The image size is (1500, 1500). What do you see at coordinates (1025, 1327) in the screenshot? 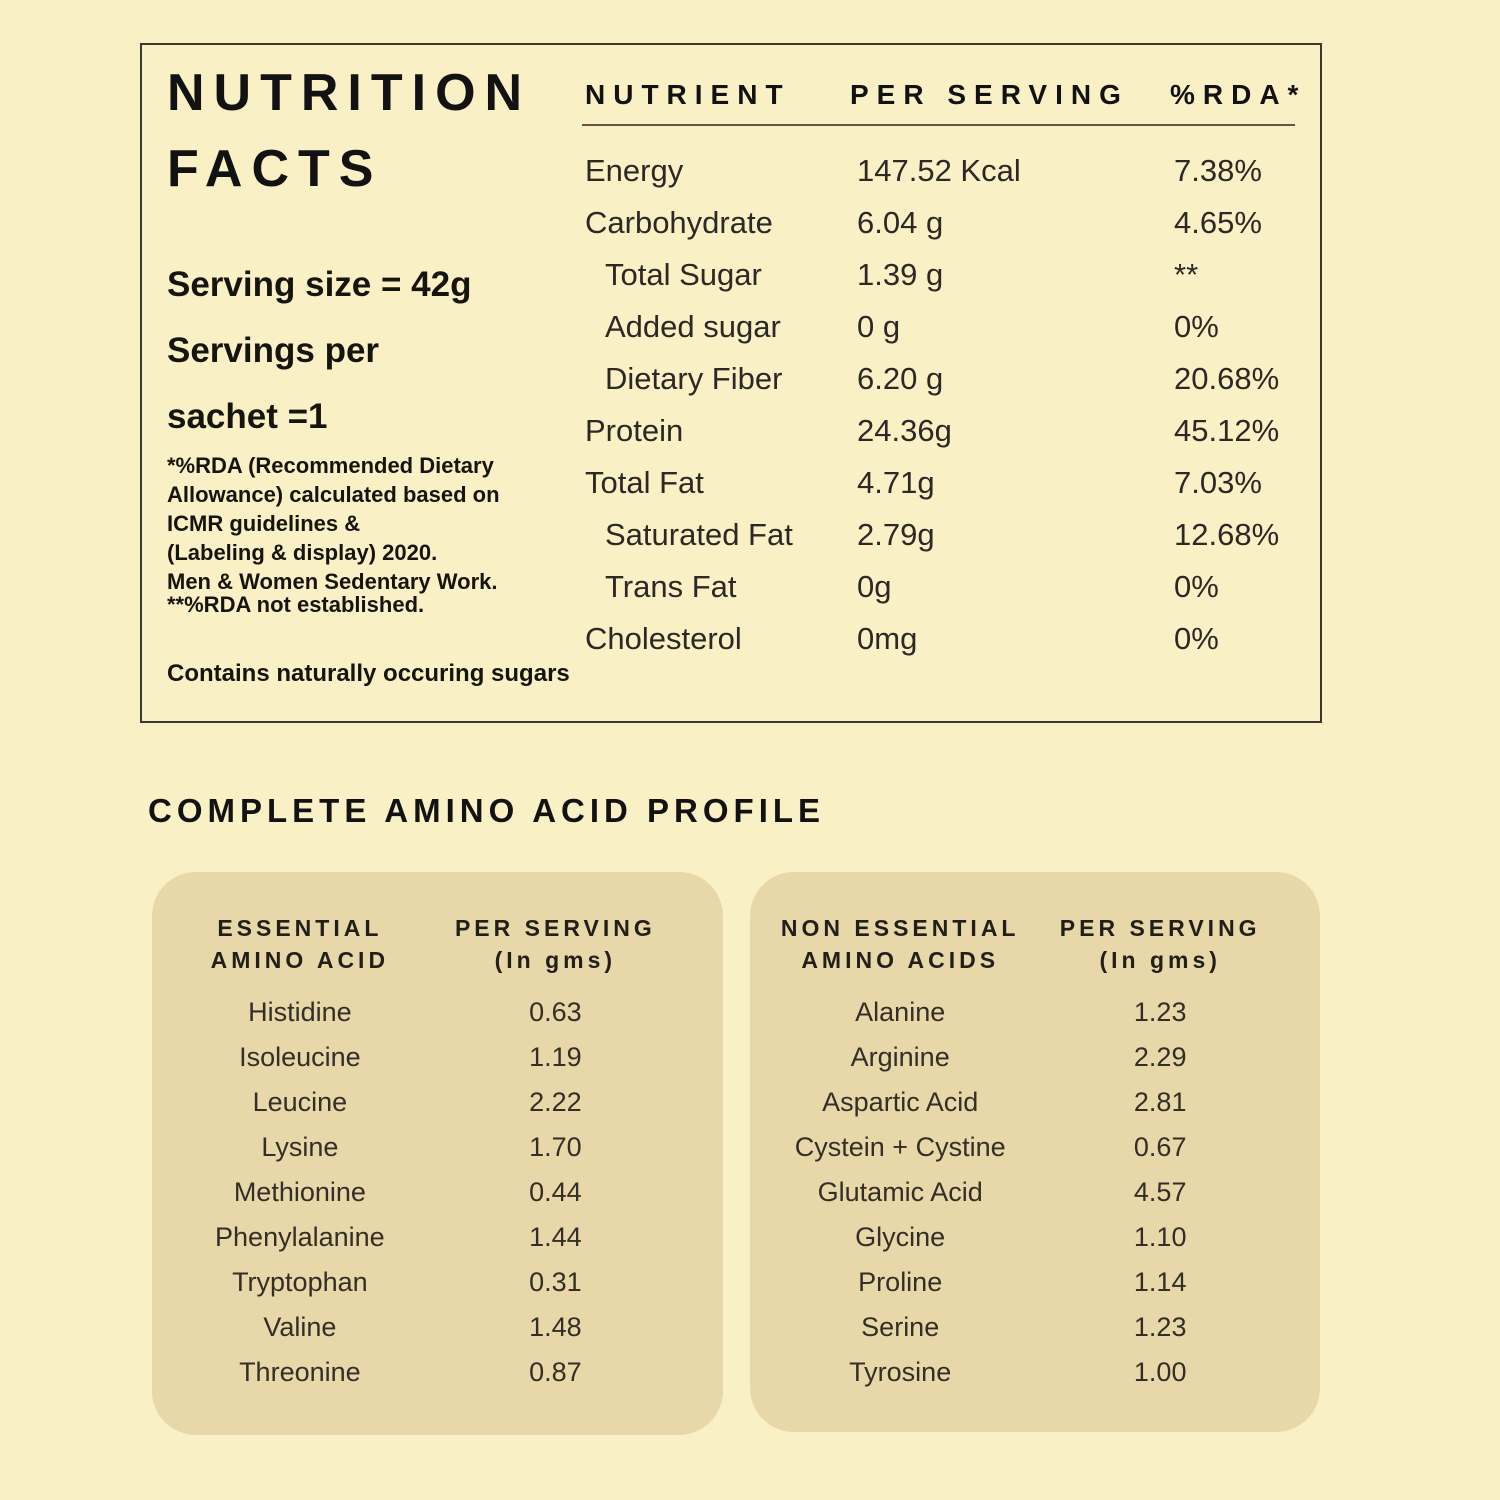
I see `amino-acid-row: Serine 1.23` at bounding box center [1025, 1327].